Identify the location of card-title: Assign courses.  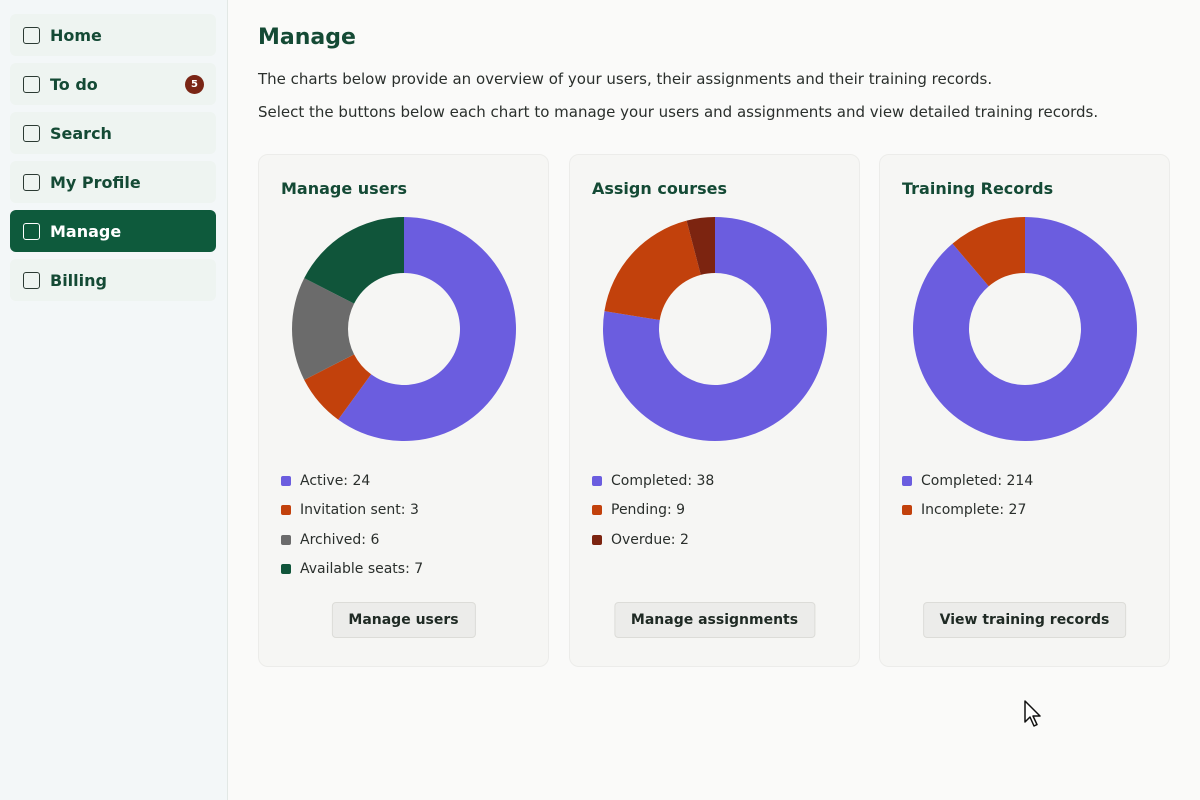
(659, 188).